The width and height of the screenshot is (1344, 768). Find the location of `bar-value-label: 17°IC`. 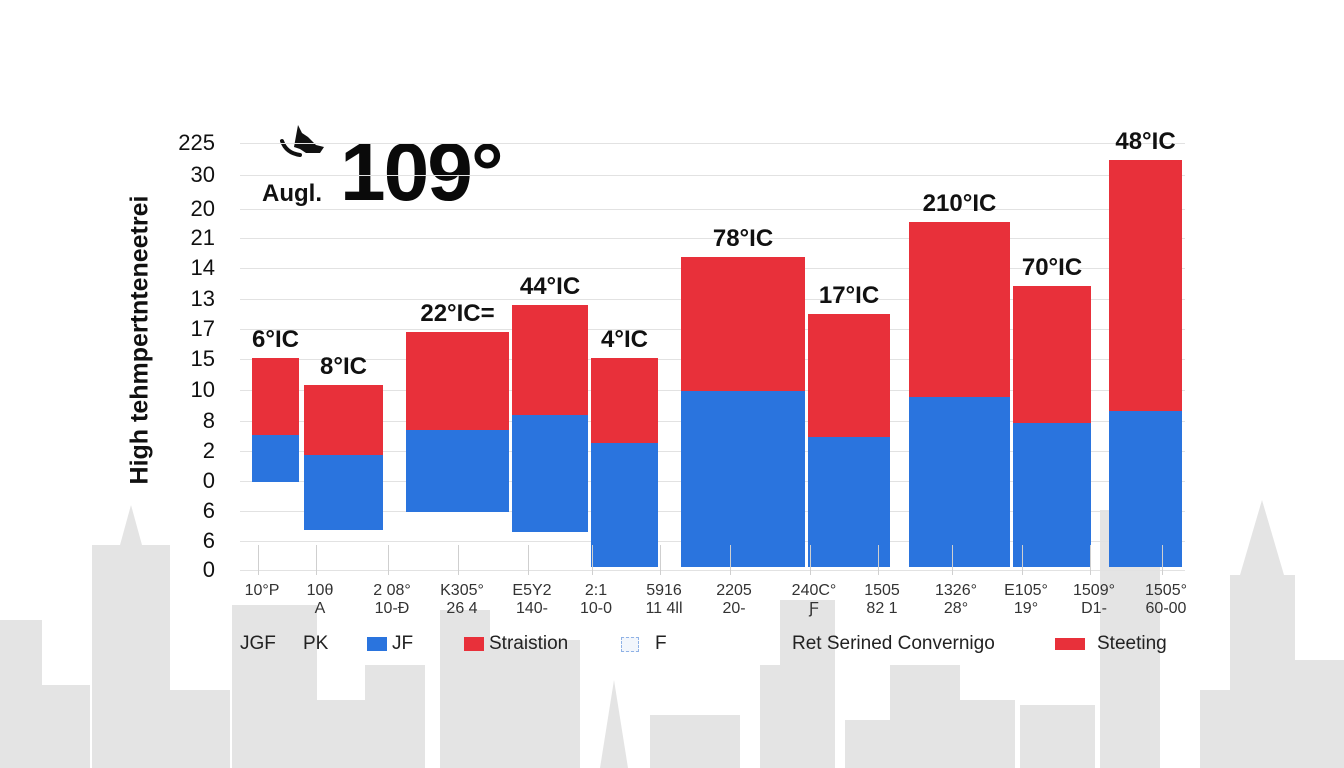

bar-value-label: 17°IC is located at coordinates (849, 295).